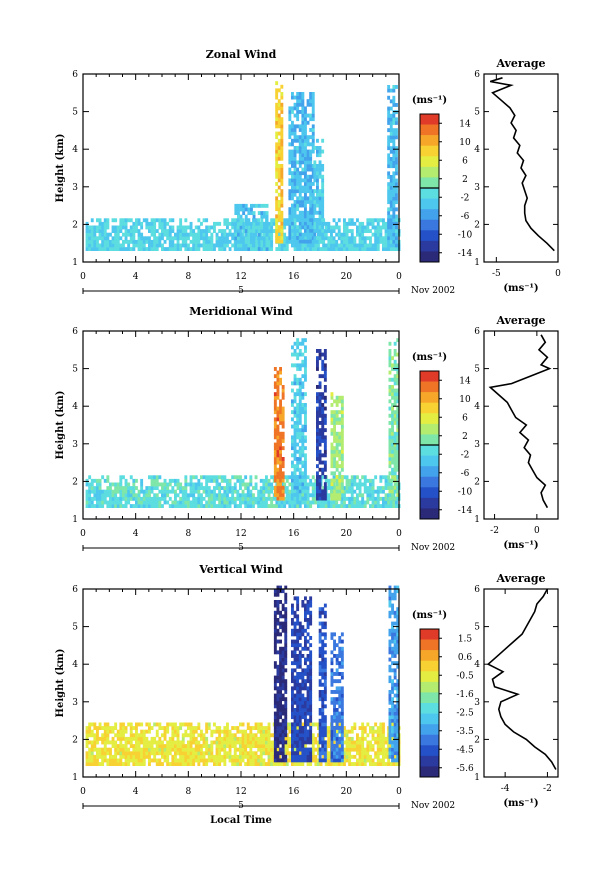 The image size is (611, 873). Describe the element at coordinates (465, 492) in the screenshot. I see `colorbar-tick-label: -10` at that location.